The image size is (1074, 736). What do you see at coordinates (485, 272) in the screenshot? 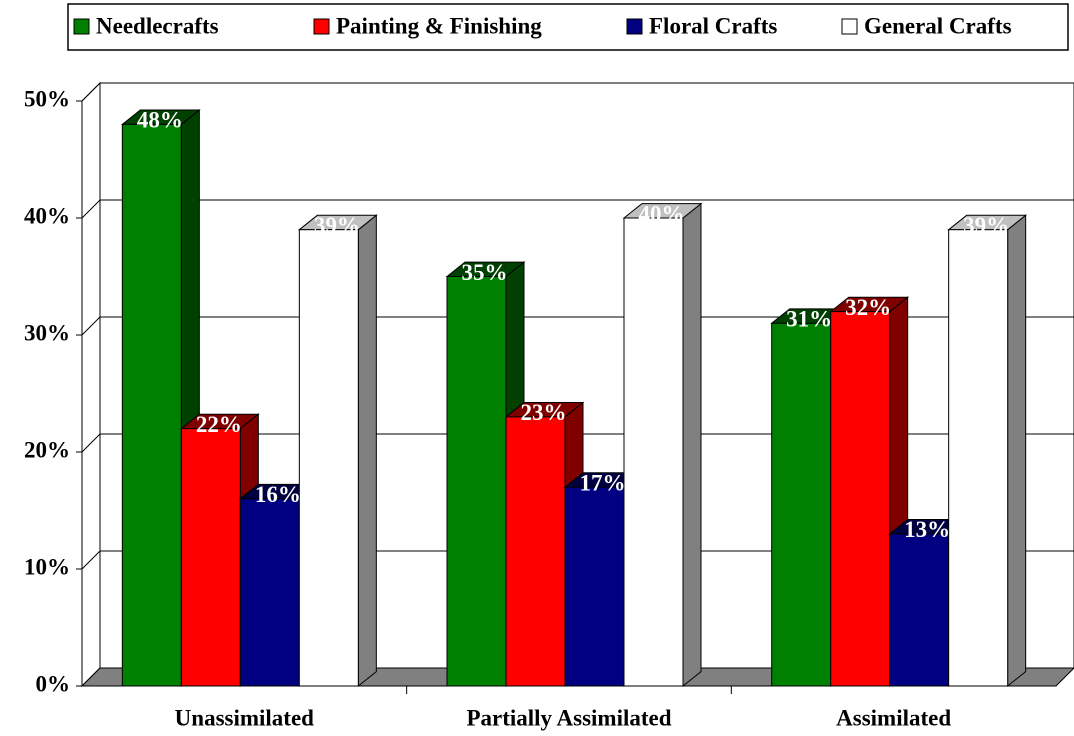
I see `value-label: 35%` at bounding box center [485, 272].